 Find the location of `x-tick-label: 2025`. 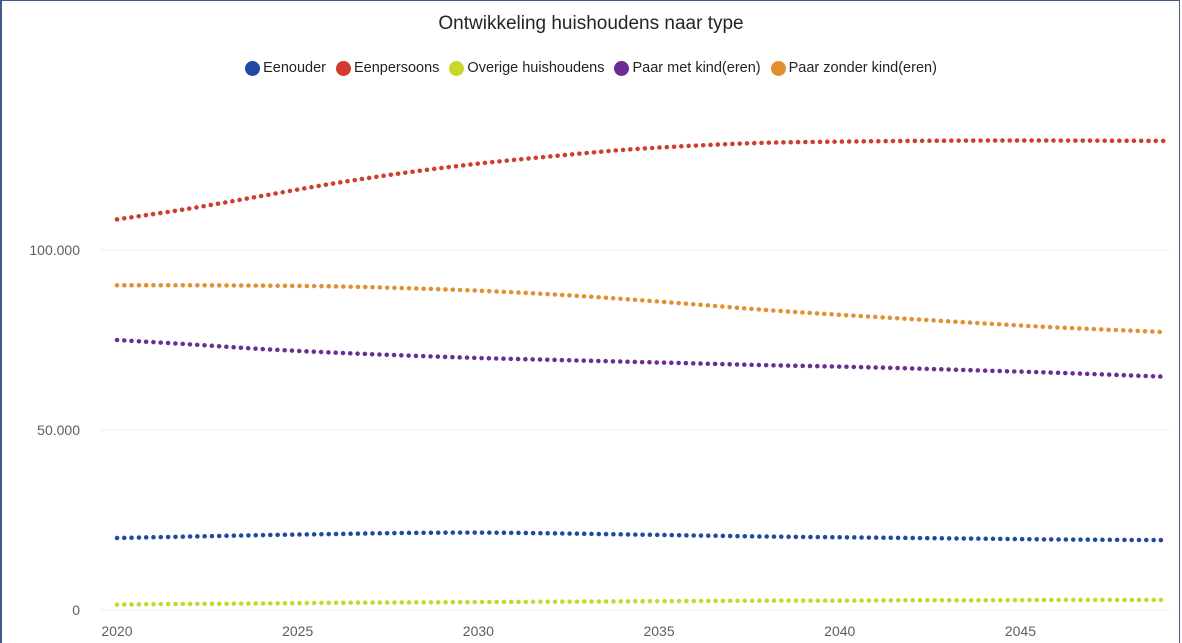

x-tick-label: 2025 is located at coordinates (297, 631).